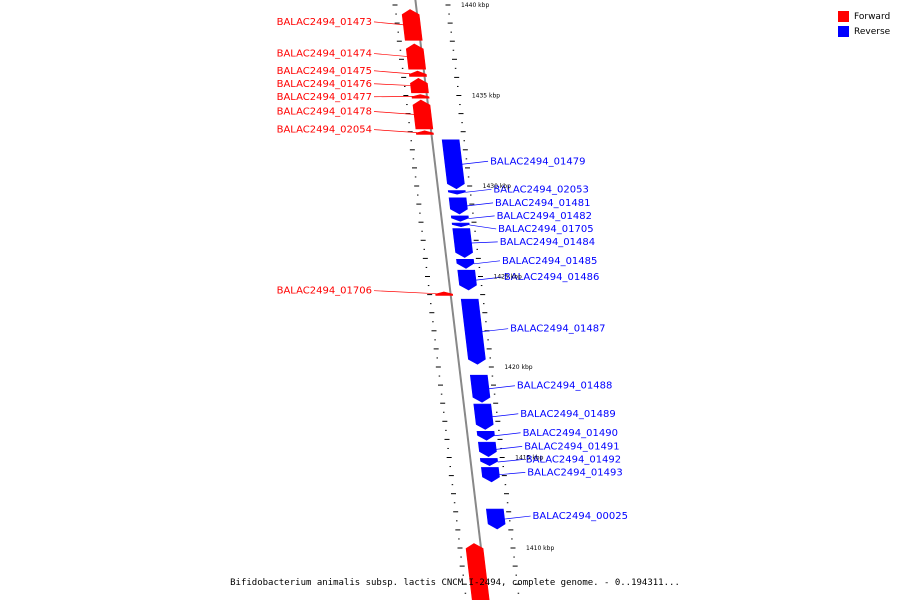  I want to click on gene-label-balac2494-01473: BALAC2494_01473, so click(324, 22).